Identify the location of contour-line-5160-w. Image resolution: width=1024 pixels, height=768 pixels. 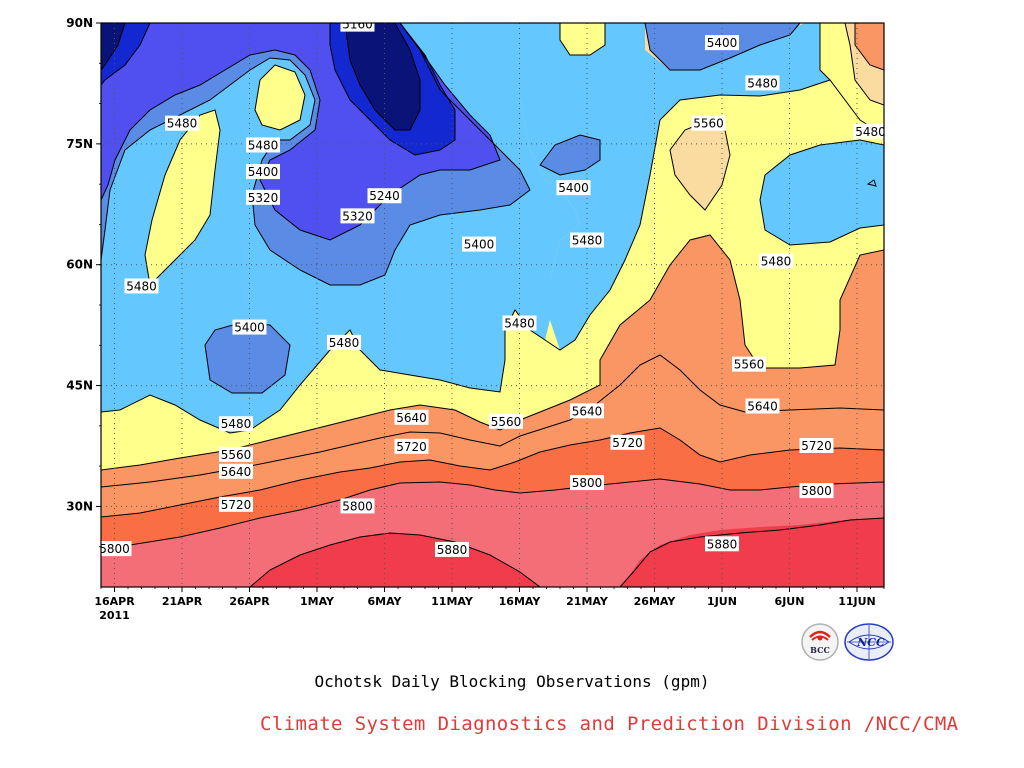
(113, 47).